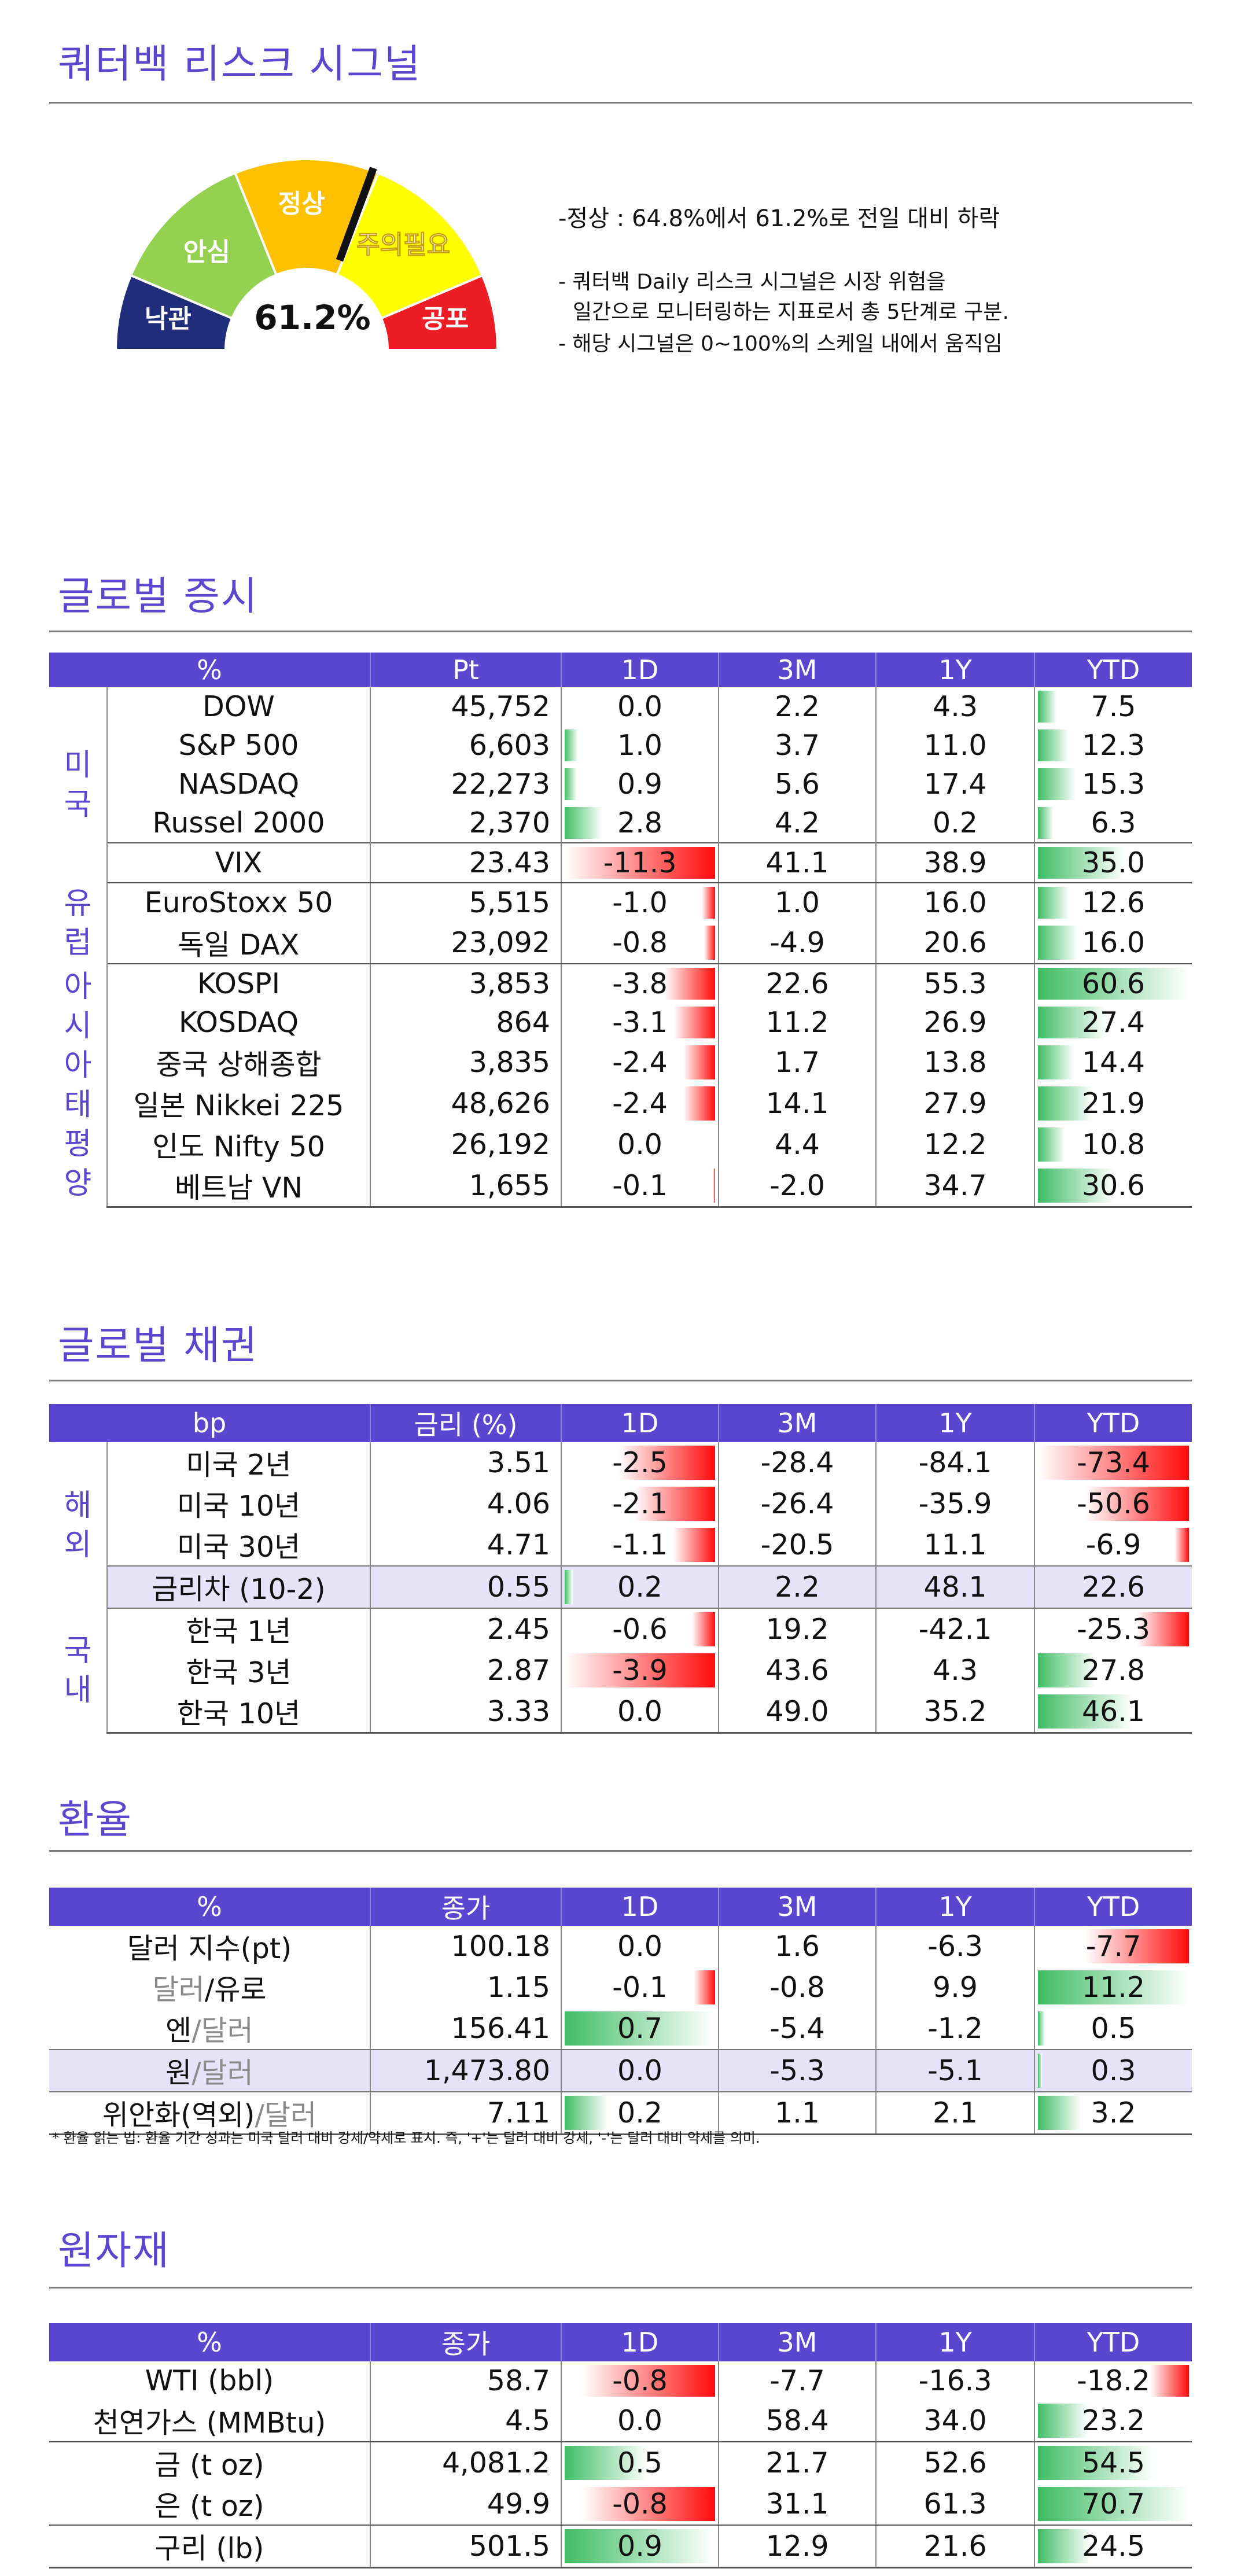 The image size is (1241, 2576). Describe the element at coordinates (620, 1186) in the screenshot. I see `table-row: 베트남 VN 1,655 -0.1 -2.0 34.7 30.6` at that location.